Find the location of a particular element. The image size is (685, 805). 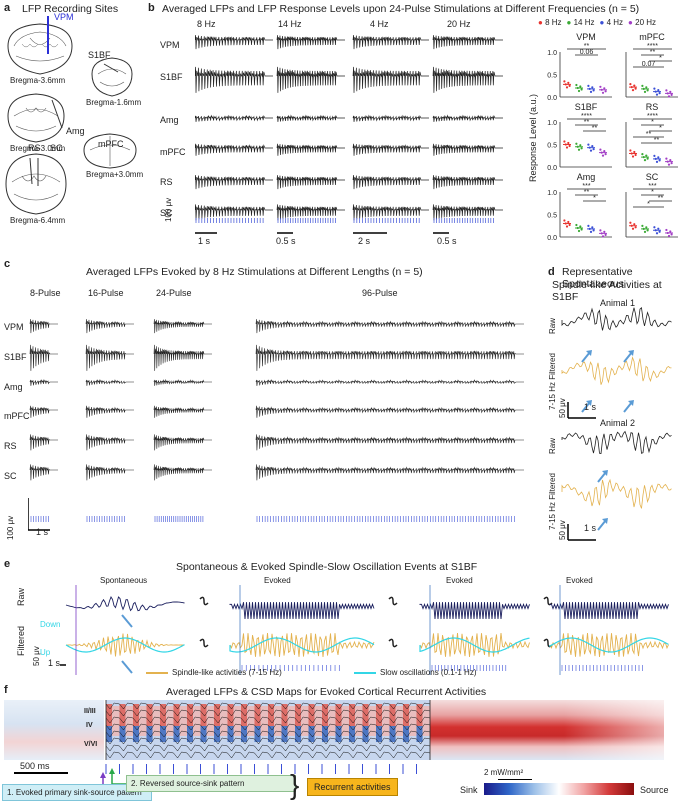

slow-oscillation-trace is located at coordinates (125, 645).